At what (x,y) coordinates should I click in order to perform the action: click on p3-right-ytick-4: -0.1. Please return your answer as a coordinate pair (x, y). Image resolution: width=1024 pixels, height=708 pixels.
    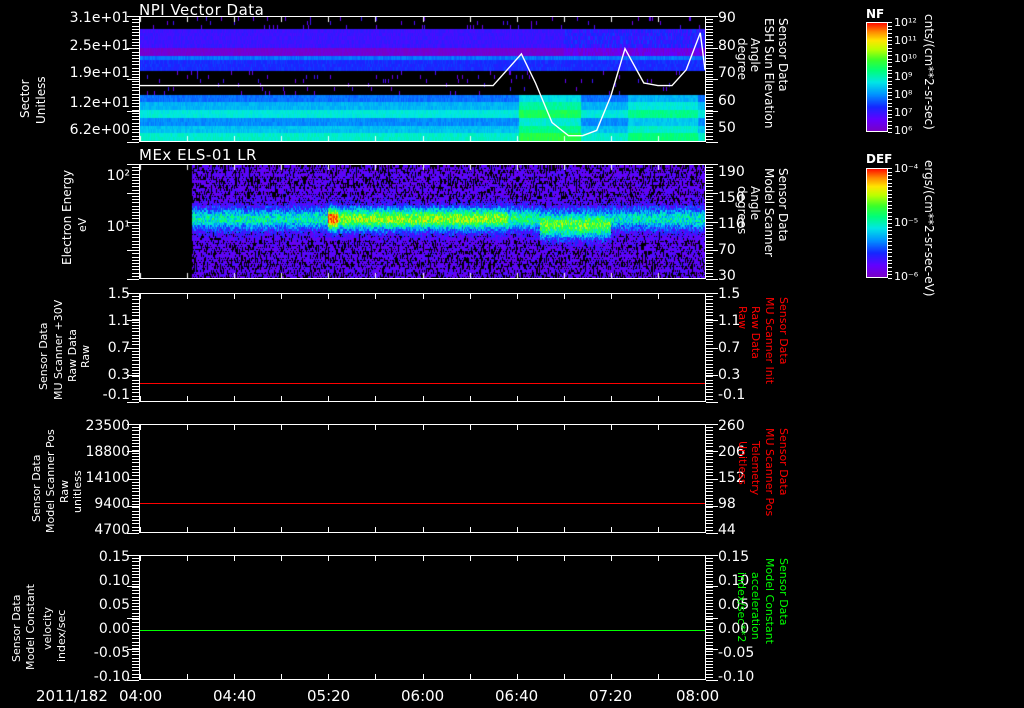
    Looking at the image, I should click on (732, 395).